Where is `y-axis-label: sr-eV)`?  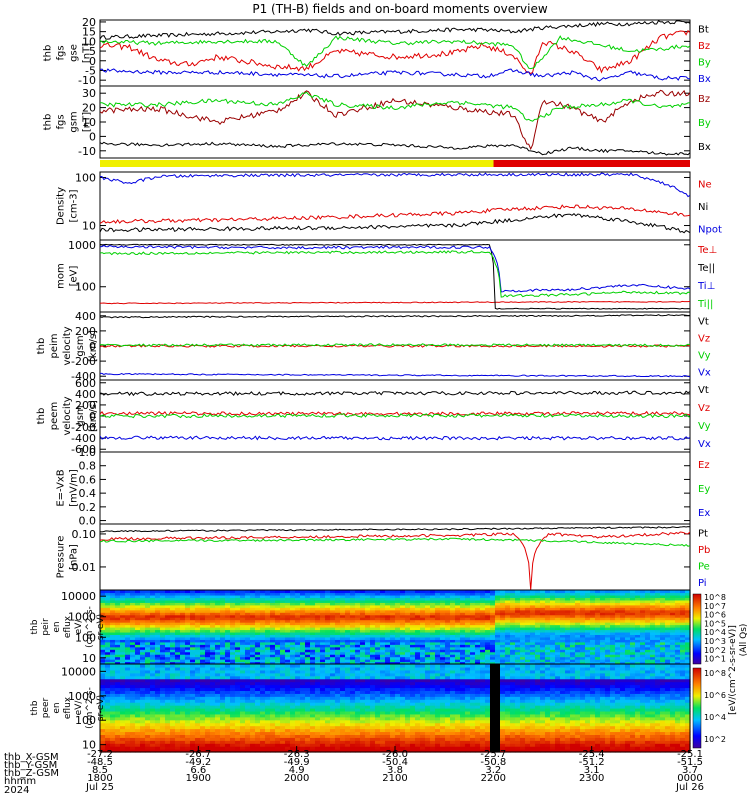 y-axis-label: sr-eV) is located at coordinates (101, 627).